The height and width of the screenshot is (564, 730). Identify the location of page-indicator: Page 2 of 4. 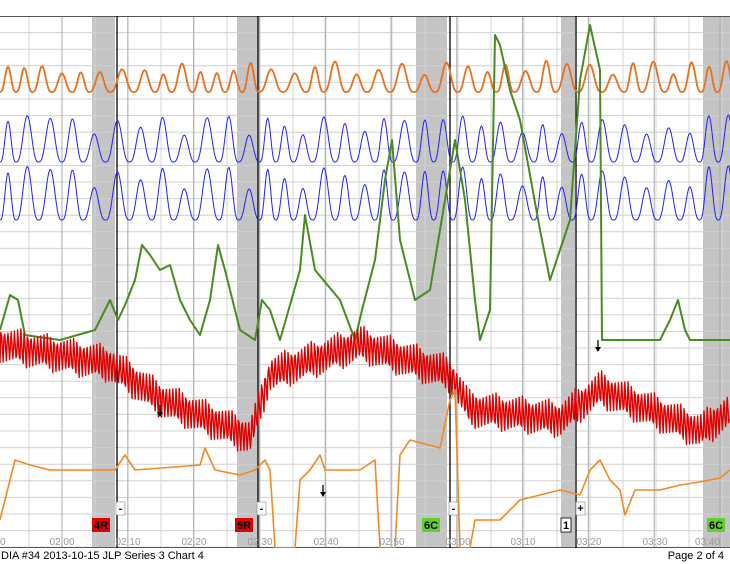
(695, 556).